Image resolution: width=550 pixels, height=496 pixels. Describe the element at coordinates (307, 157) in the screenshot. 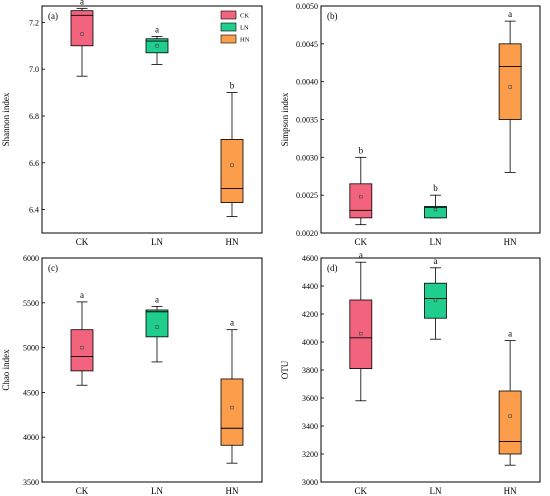

I see `y-tick-label: 0.0030` at that location.